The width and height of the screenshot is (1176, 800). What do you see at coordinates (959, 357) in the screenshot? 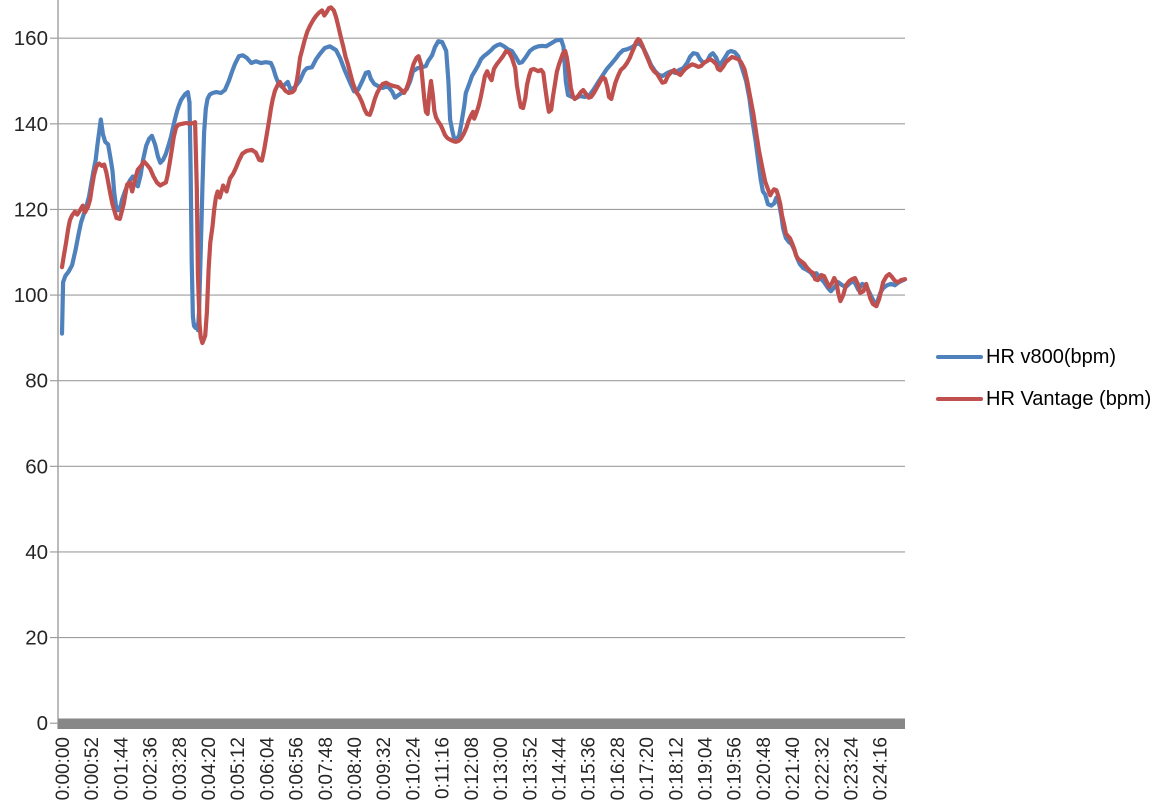
I see `legend-line-swatch-hr-v800` at bounding box center [959, 357].